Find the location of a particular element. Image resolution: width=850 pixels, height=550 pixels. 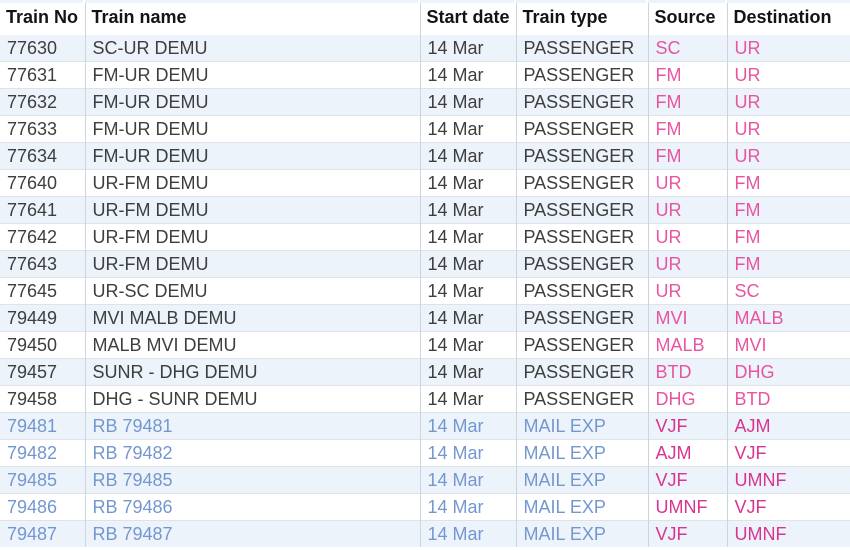

cell-train-no: 79457 is located at coordinates (43, 372).